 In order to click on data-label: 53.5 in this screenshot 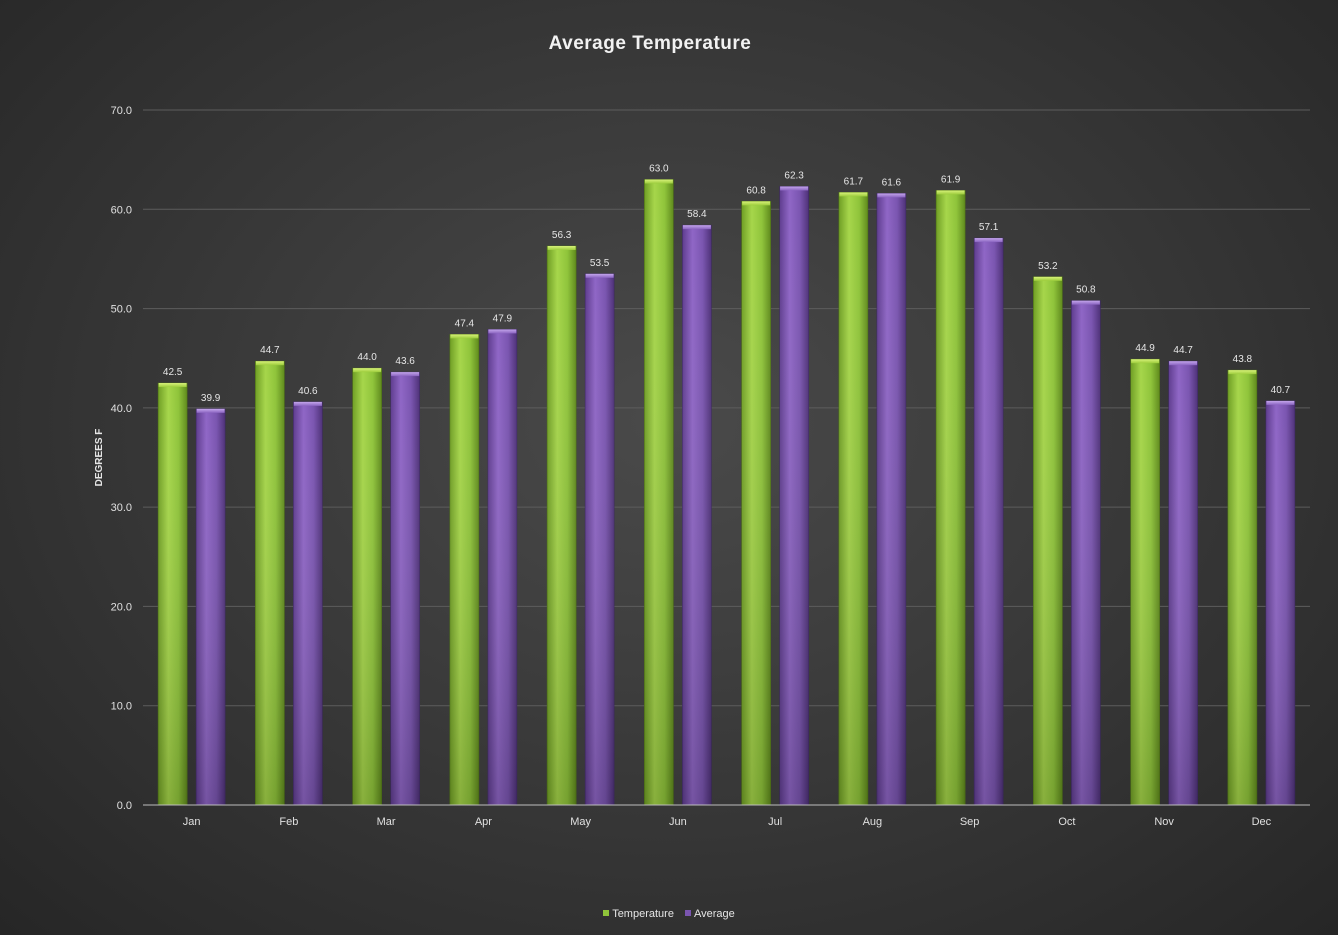, I will do `click(600, 263)`.